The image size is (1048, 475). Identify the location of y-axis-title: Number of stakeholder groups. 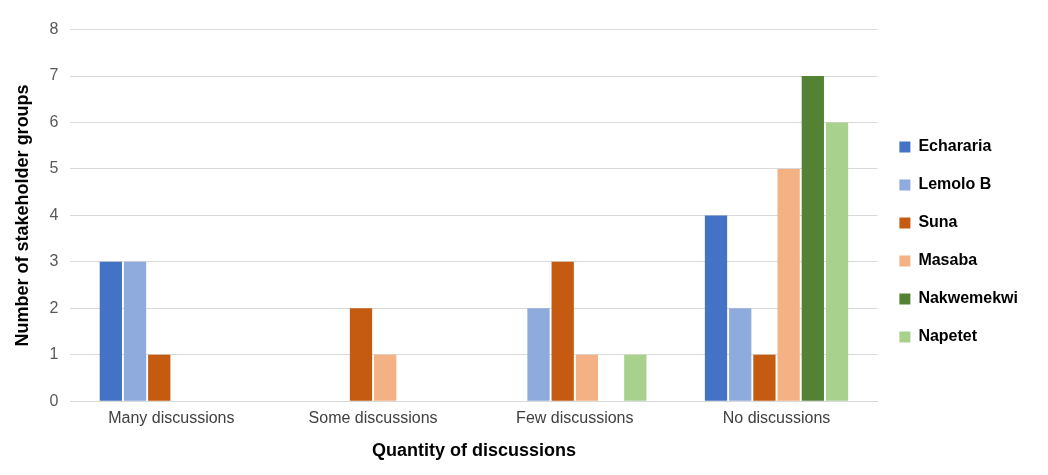
(21, 215).